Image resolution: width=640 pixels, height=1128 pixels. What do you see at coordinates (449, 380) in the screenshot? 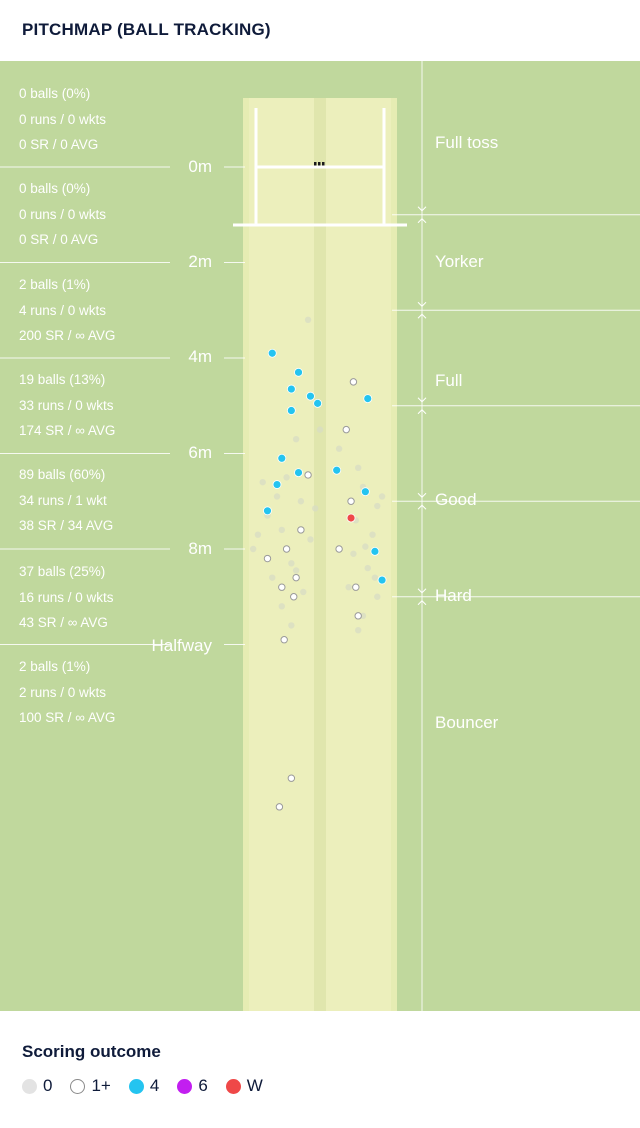
I see `zone-label-full: Full` at bounding box center [449, 380].